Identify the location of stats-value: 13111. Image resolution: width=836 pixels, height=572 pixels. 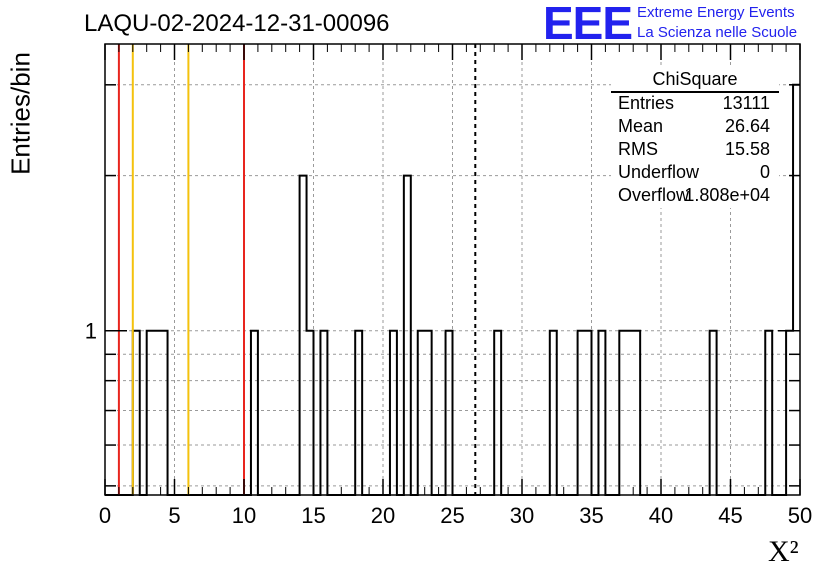
(746, 103).